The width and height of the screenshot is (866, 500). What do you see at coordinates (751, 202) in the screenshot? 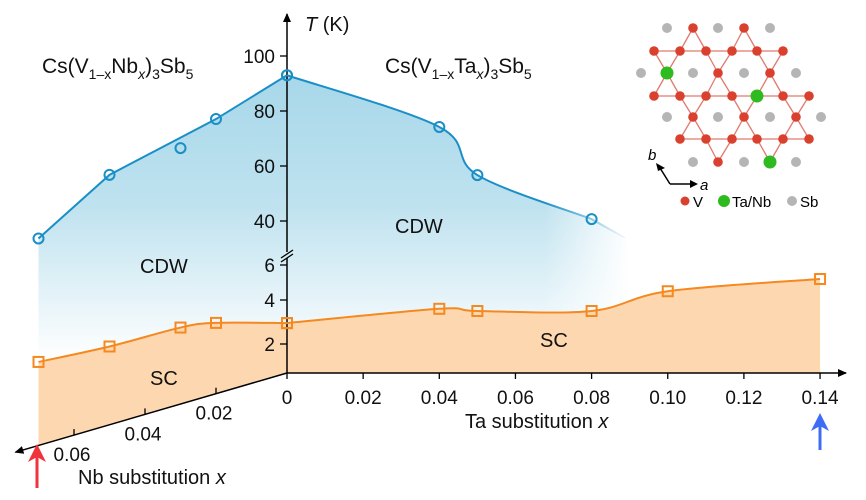
I see `legend-tanb: Ta/Nb` at bounding box center [751, 202].